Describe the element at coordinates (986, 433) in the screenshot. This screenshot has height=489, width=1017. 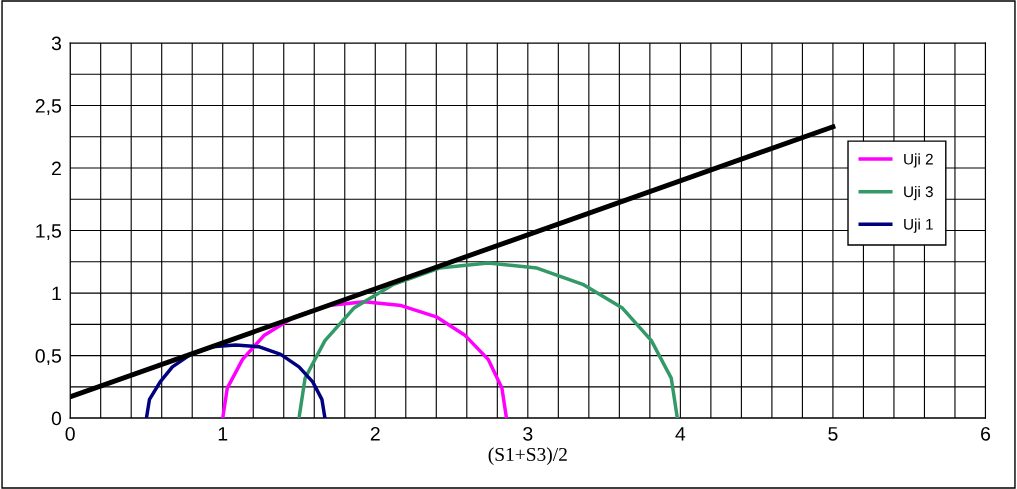
I see `x-tick-label: 6` at that location.